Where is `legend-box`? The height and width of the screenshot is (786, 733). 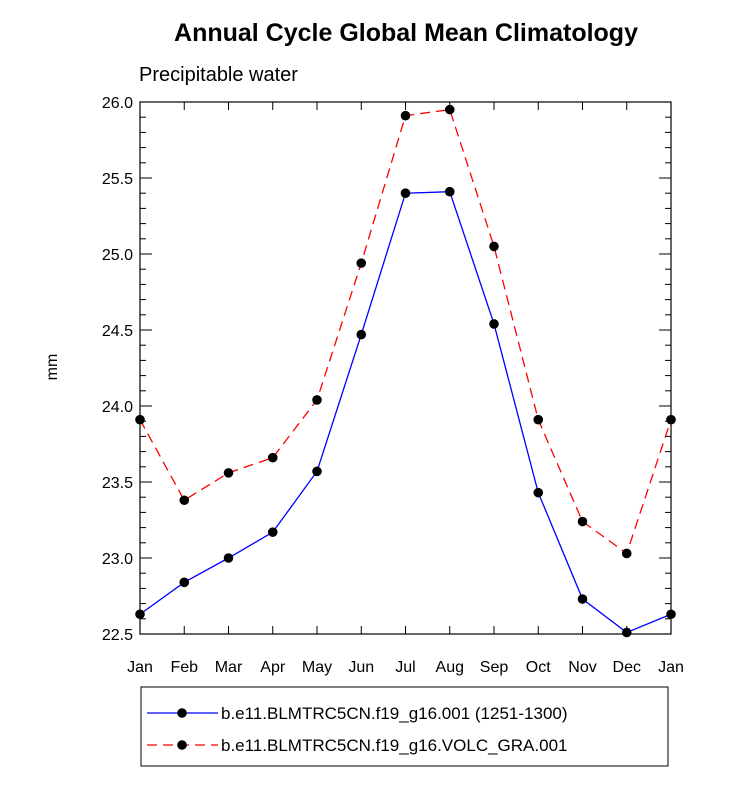 legend-box is located at coordinates (404, 726).